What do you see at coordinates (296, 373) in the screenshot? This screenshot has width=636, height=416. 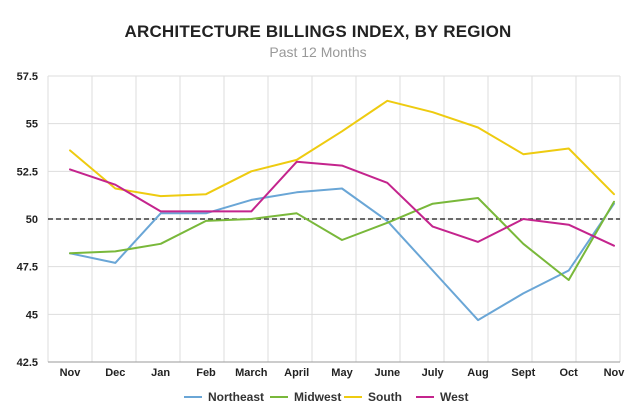 I see `x-tick-label: April` at bounding box center [296, 373].